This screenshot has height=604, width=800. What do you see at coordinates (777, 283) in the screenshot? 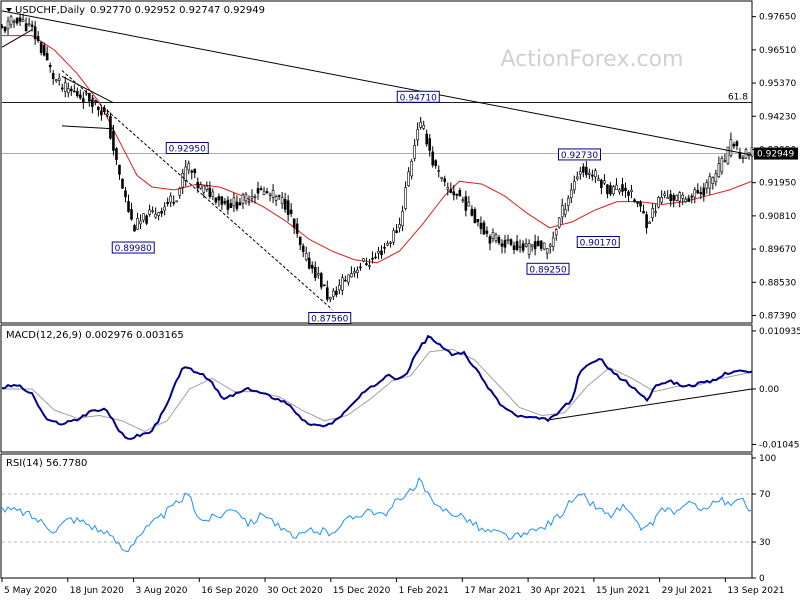
I see `price-tick-label: 0.88530` at bounding box center [777, 283].